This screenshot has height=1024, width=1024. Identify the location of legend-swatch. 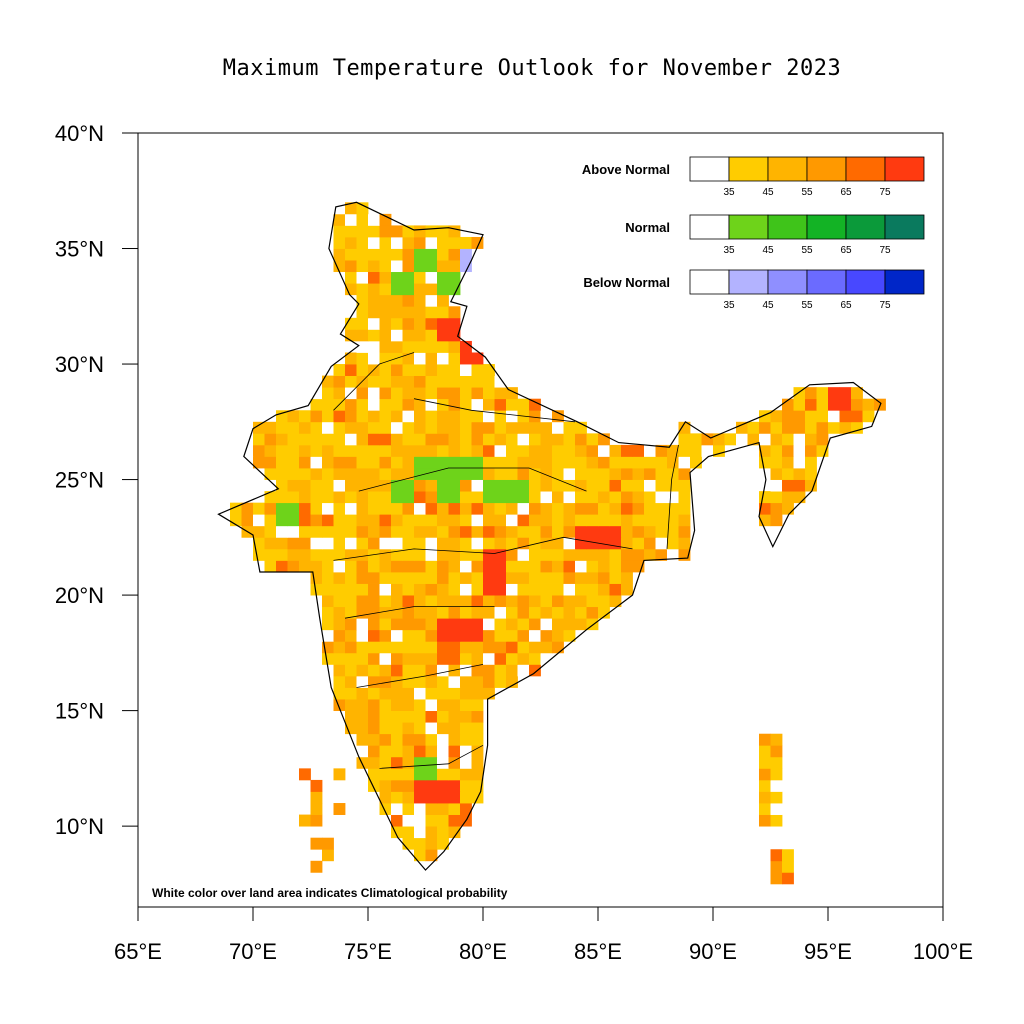
(826, 169).